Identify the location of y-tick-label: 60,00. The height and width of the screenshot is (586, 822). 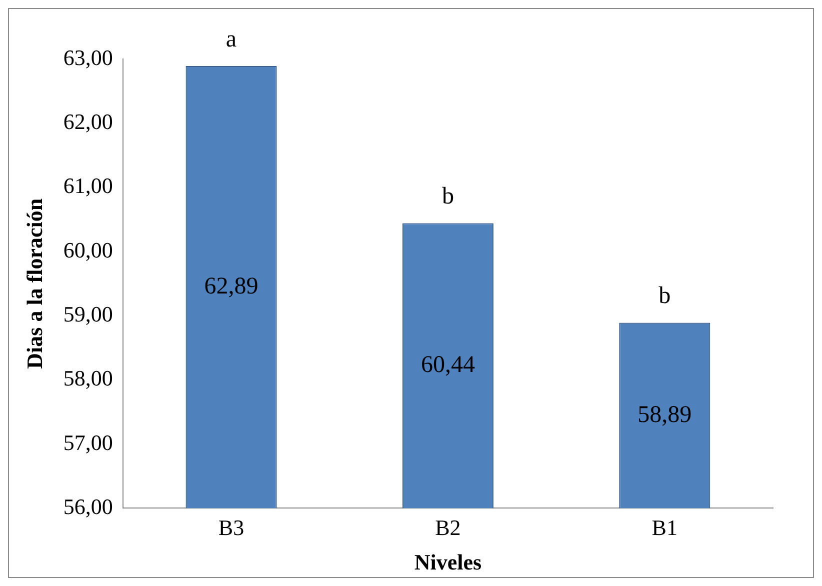
(88, 249).